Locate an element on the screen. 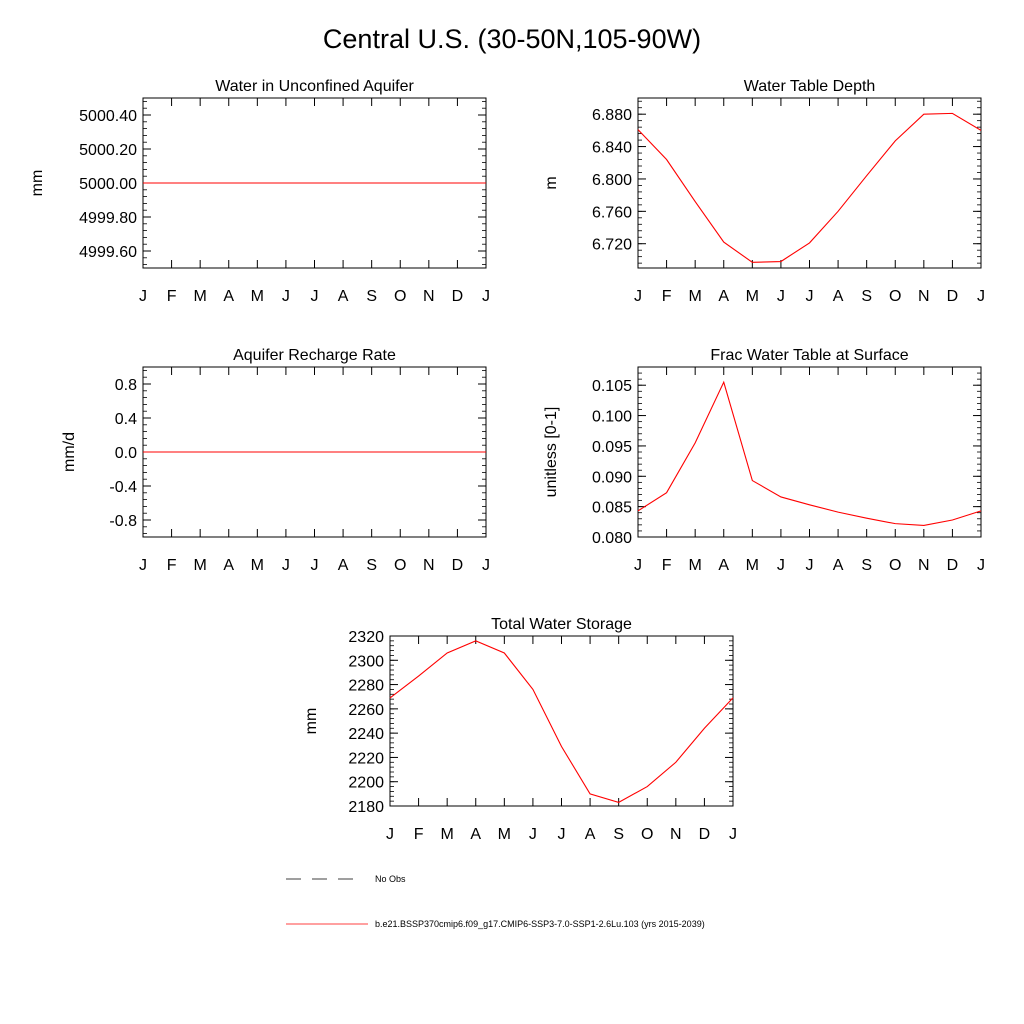 The image size is (1024, 1024). y-tick-label: 6.760 is located at coordinates (612, 212).